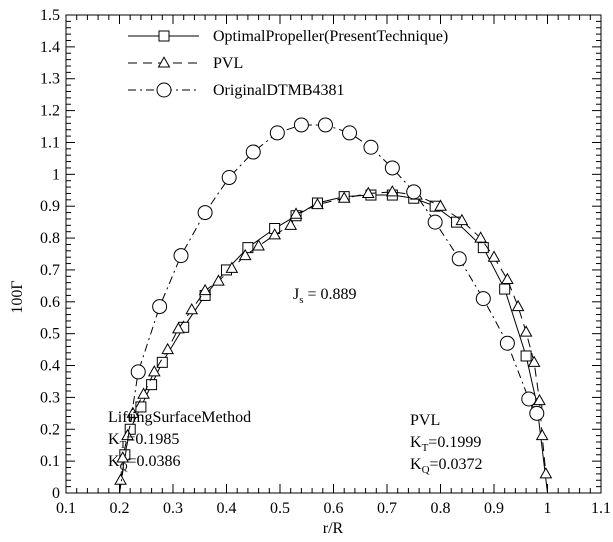  What do you see at coordinates (494, 508) in the screenshot?
I see `x-tick-label: 0.9` at bounding box center [494, 508].